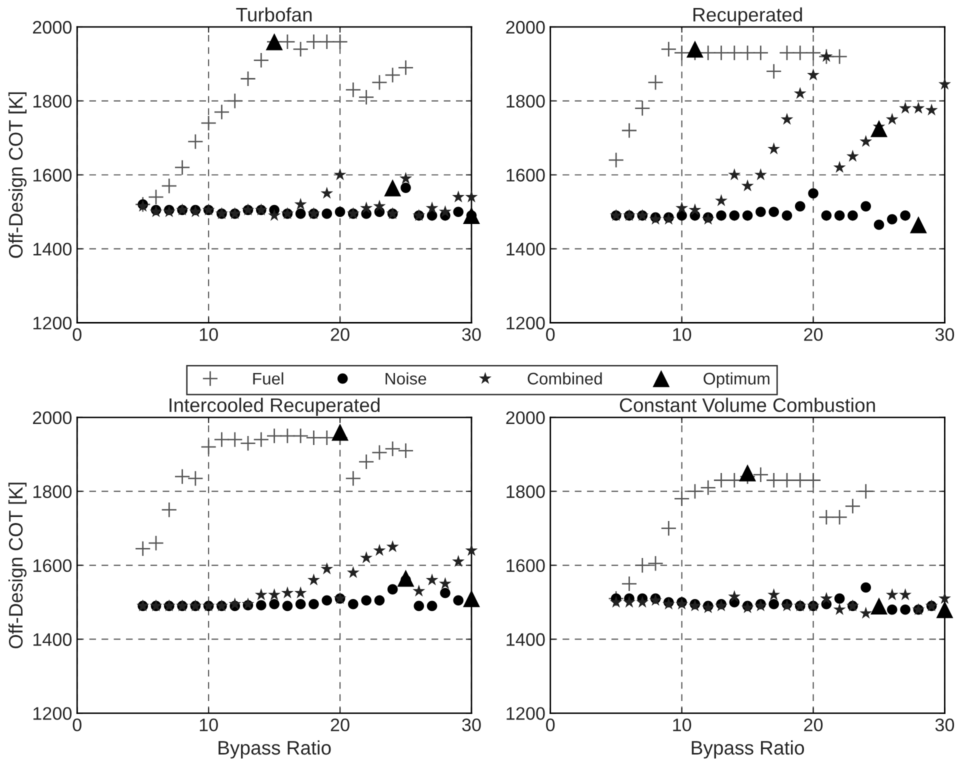 The width and height of the screenshot is (964, 771). Describe the element at coordinates (565, 378) in the screenshot. I see `legend-label: Combined` at that location.